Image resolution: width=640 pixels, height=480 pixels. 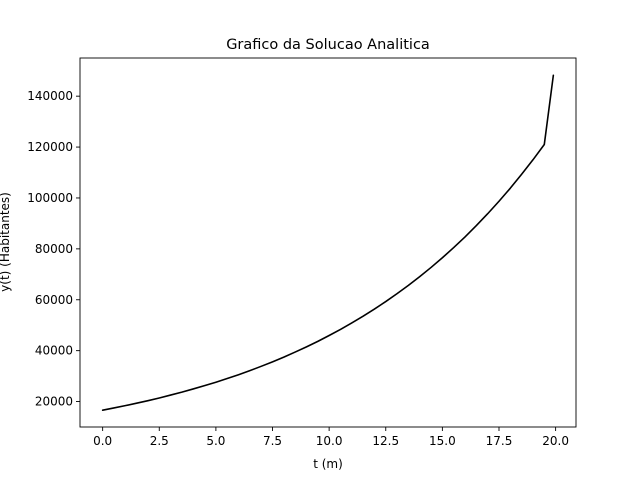 What do you see at coordinates (385, 441) in the screenshot?
I see `x-tick-label: 12.5` at bounding box center [385, 441].